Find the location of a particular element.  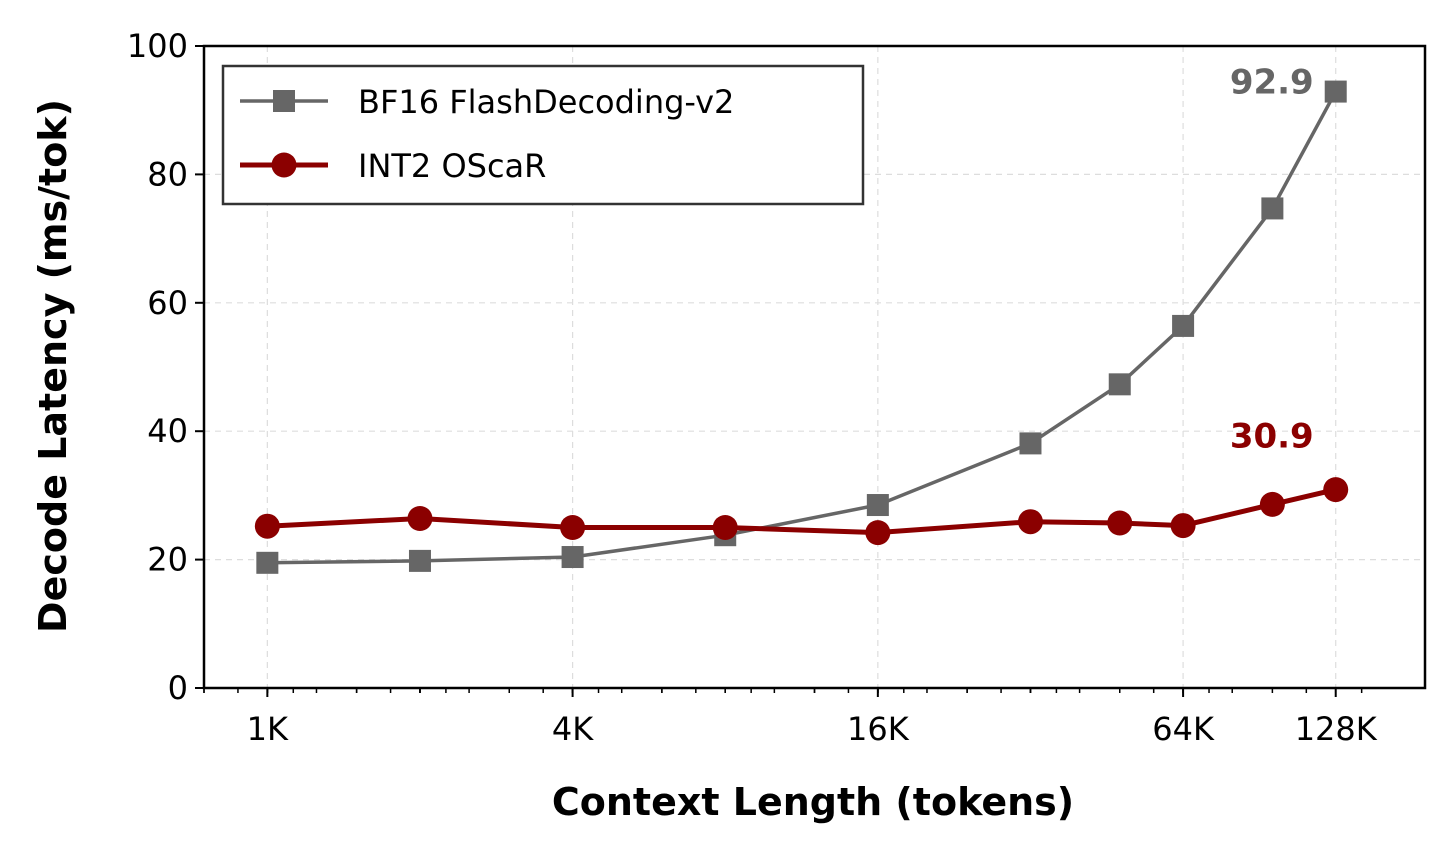

y-tick-label: 40 is located at coordinates (167, 431).